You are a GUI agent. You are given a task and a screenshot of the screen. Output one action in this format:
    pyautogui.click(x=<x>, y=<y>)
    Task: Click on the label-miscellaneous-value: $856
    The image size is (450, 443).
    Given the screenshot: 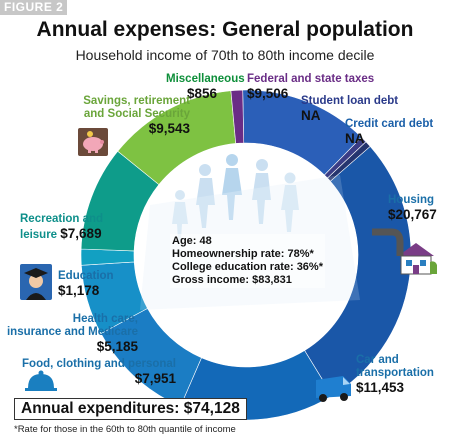 What is the action you would take?
    pyautogui.click(x=202, y=93)
    